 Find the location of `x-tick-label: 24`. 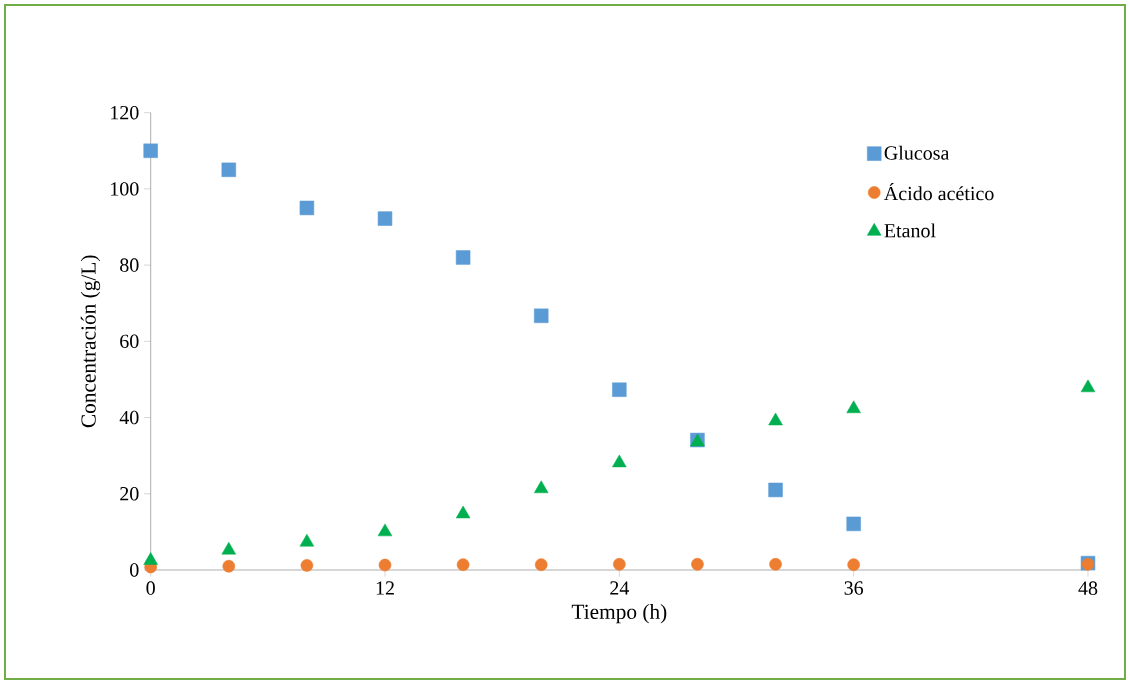

x-tick-label: 24 is located at coordinates (620, 588).